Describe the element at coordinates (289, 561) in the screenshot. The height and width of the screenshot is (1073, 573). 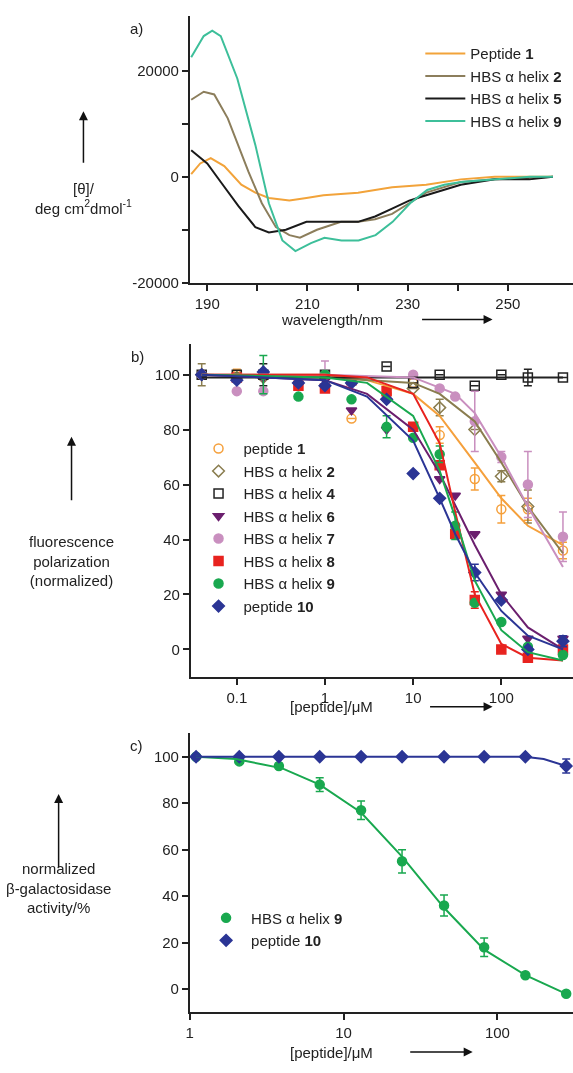
I see `legend-label: HBS α helix 8` at that location.